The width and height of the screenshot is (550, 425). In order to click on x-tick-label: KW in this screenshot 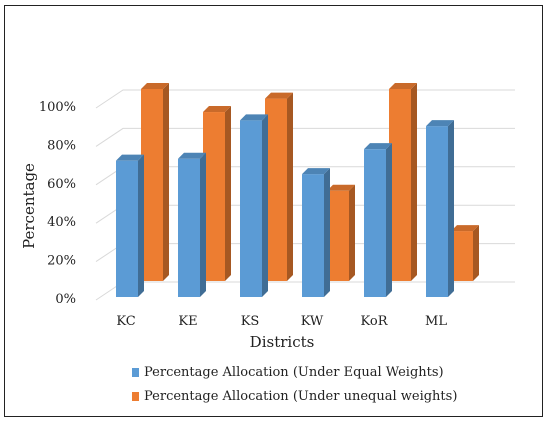, I will do `click(312, 321)`.